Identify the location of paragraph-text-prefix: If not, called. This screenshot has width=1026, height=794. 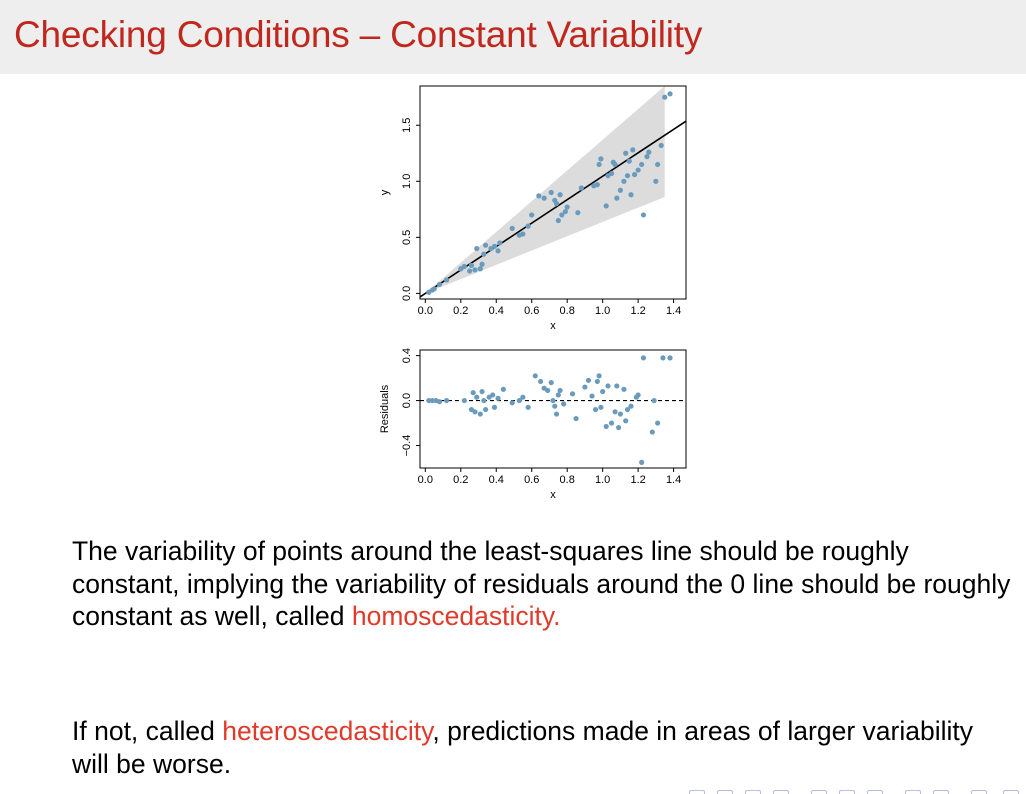
(147, 731).